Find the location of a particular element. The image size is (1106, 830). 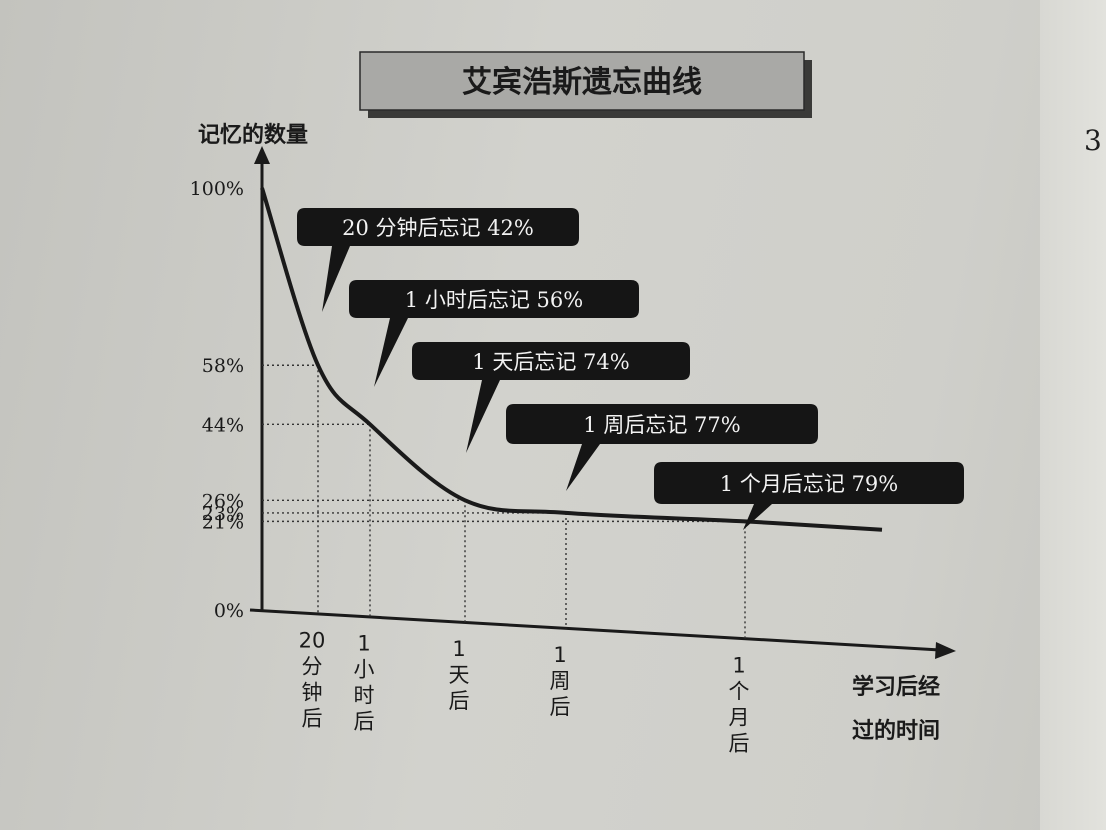

callout: 1 小时后忘记 56% is located at coordinates (494, 333).